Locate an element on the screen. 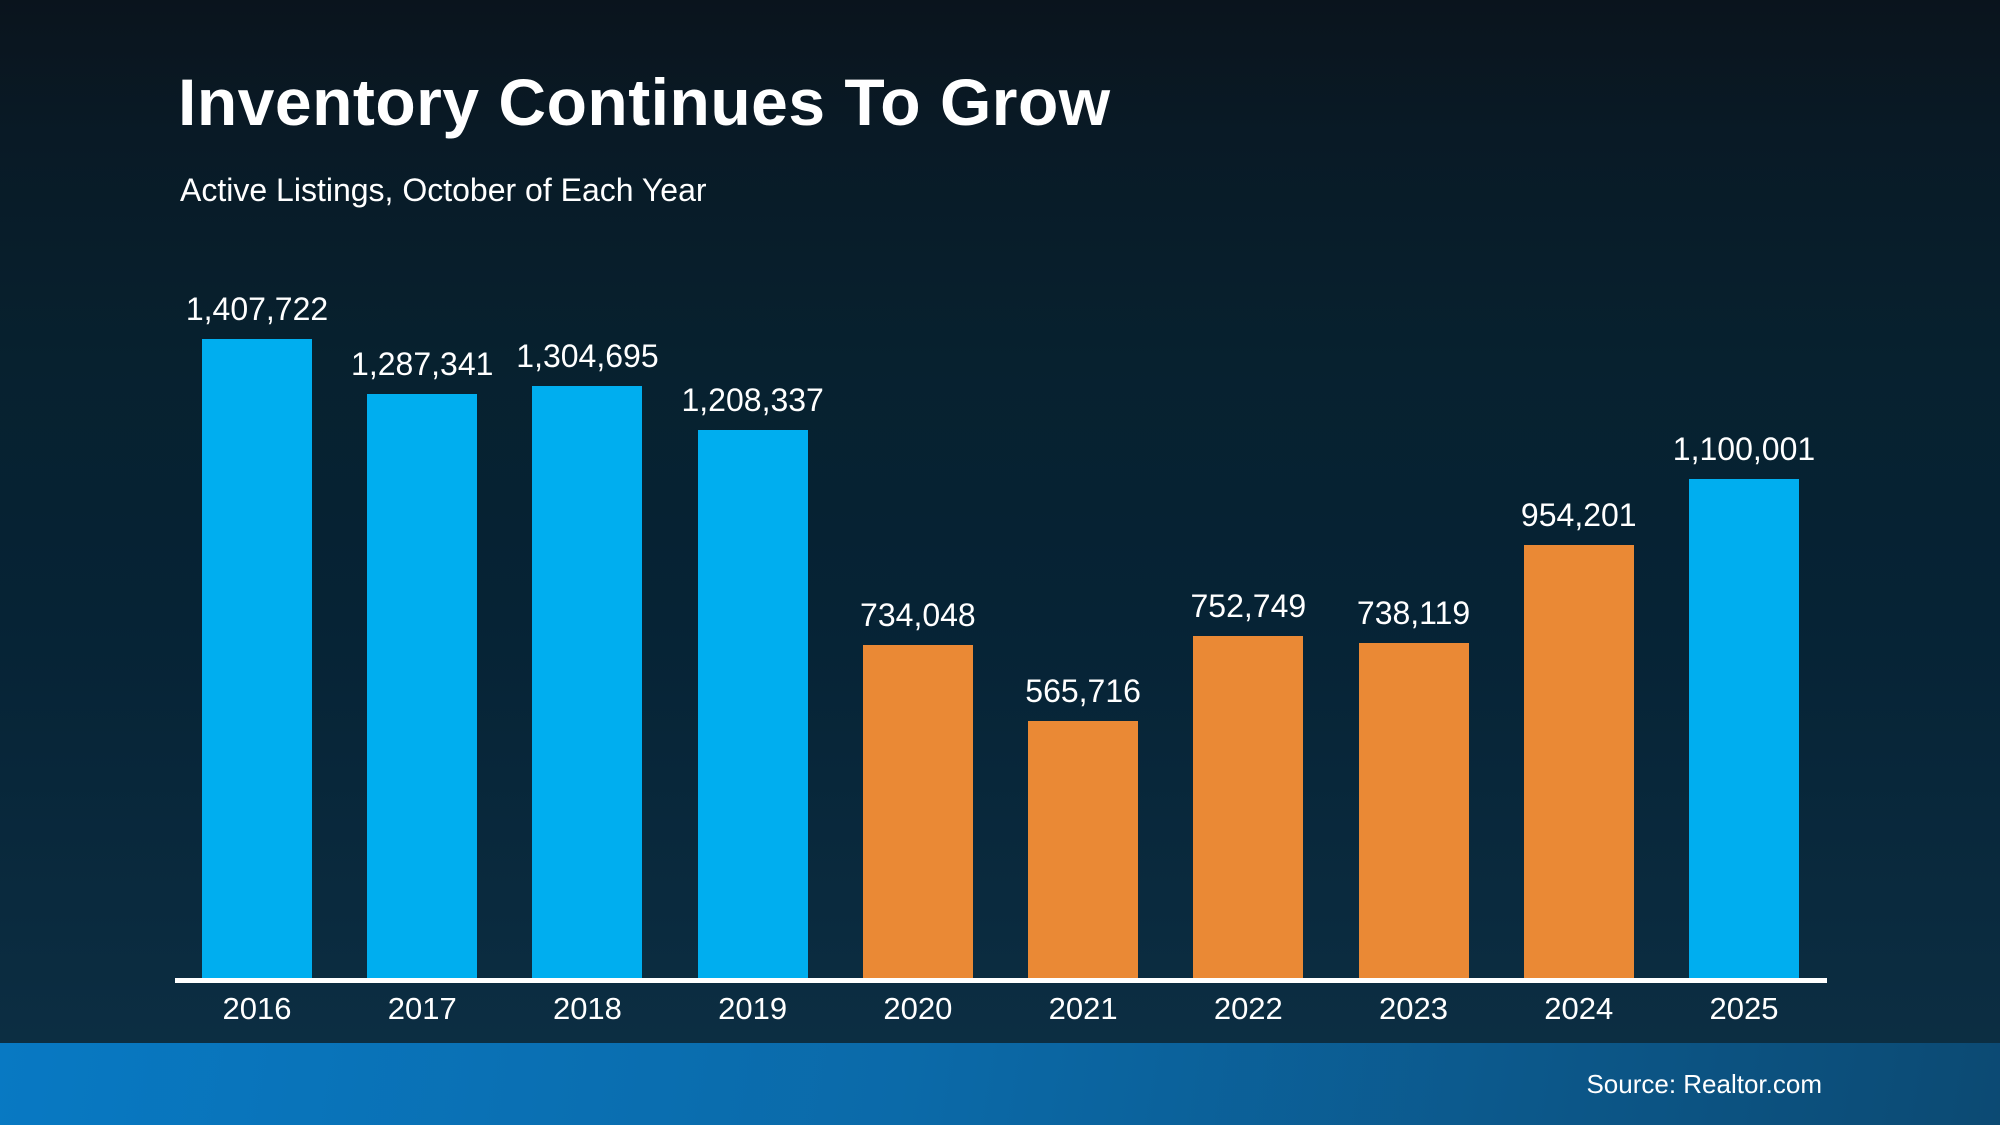  bar-2018 is located at coordinates (587, 682).